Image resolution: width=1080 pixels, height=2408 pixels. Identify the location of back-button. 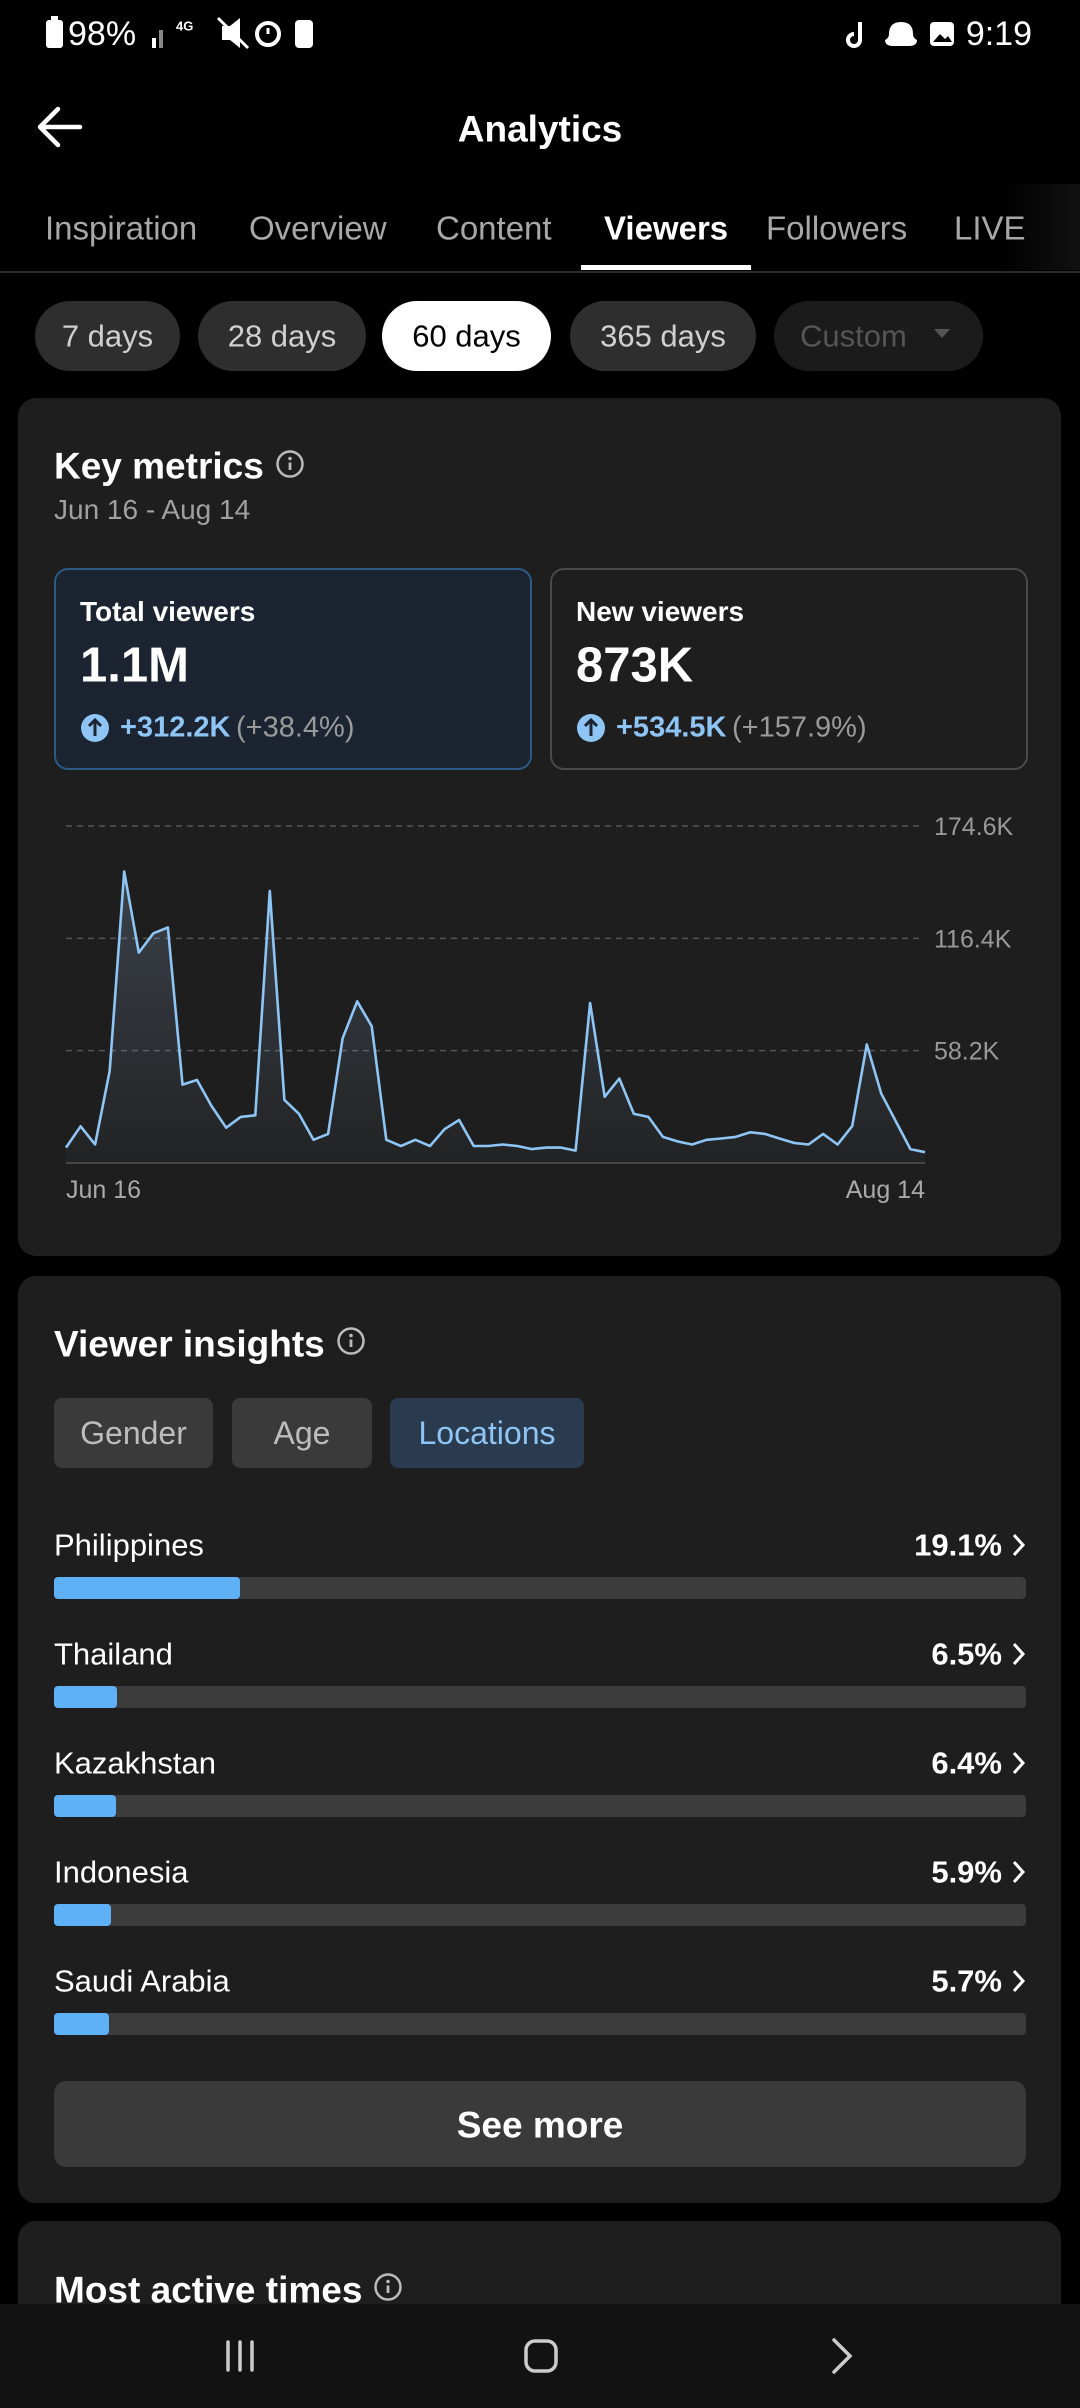
(60, 127).